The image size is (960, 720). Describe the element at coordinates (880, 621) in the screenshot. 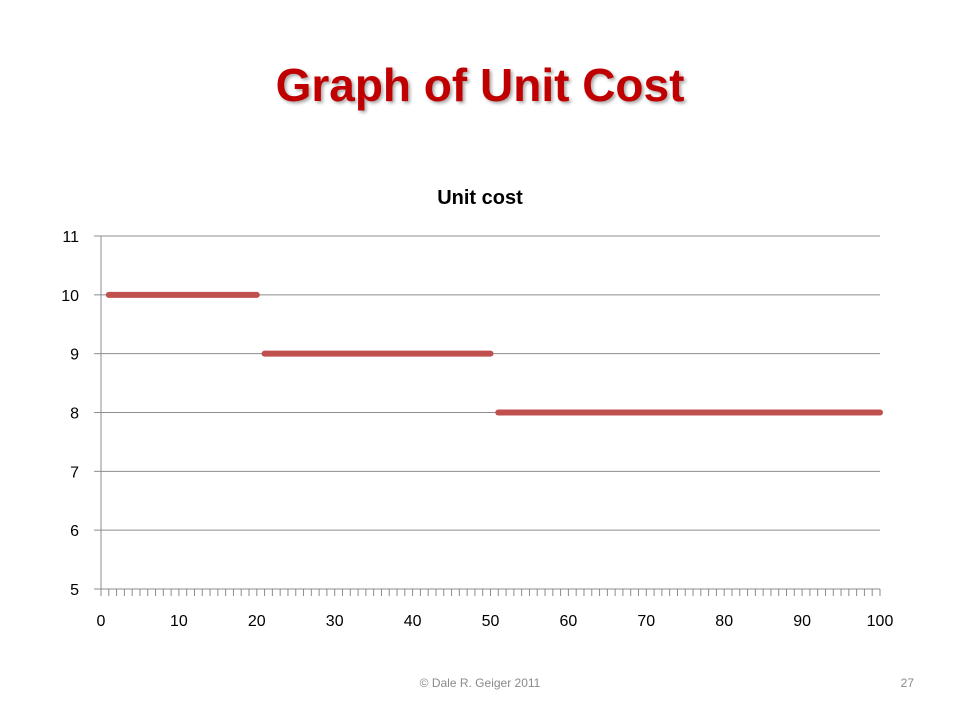

I see `x-tick-label-100: 100` at that location.